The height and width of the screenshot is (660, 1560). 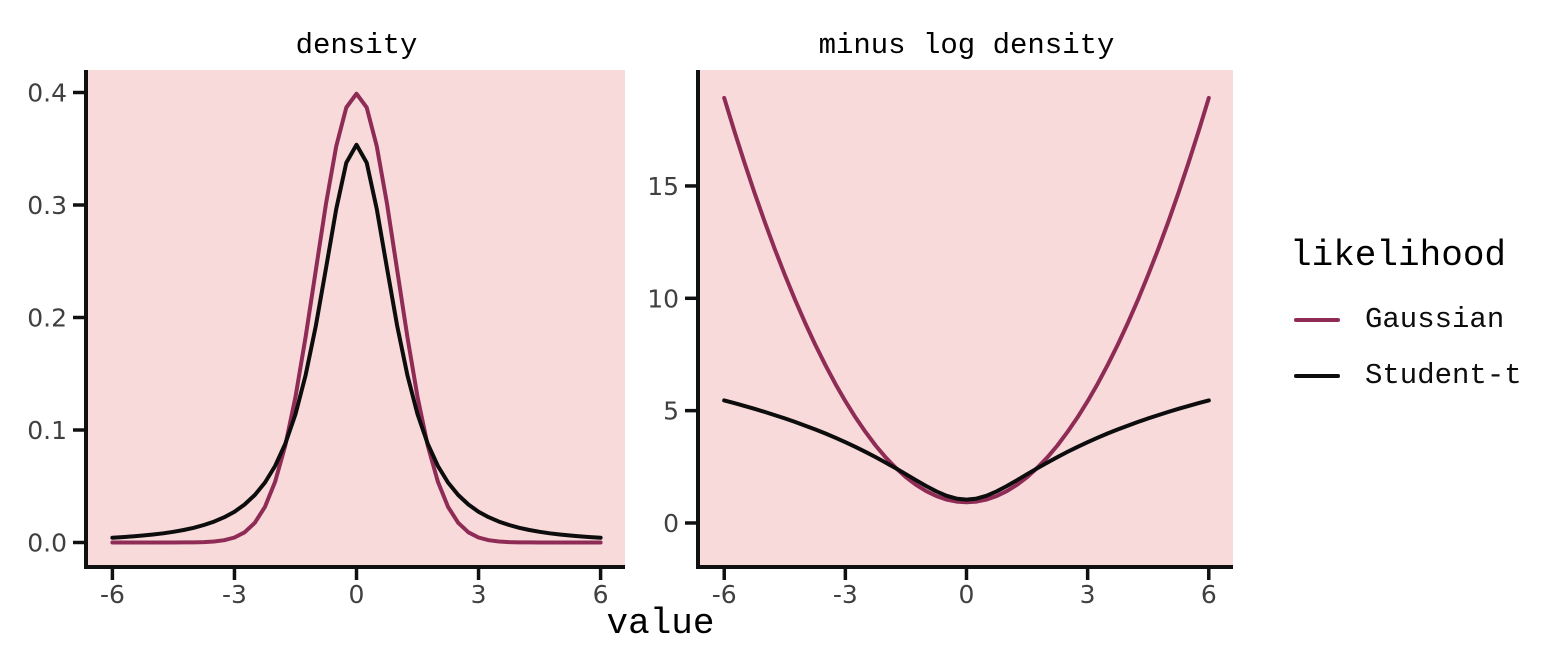 I want to click on series-line-student-t, so click(x=966, y=450).